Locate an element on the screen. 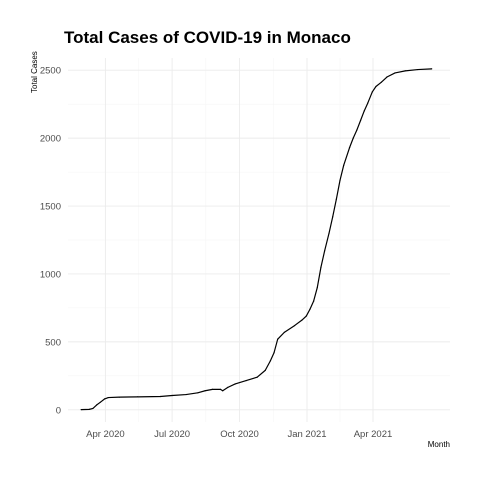 The height and width of the screenshot is (480, 480). x-axis-title: Month is located at coordinates (439, 444).